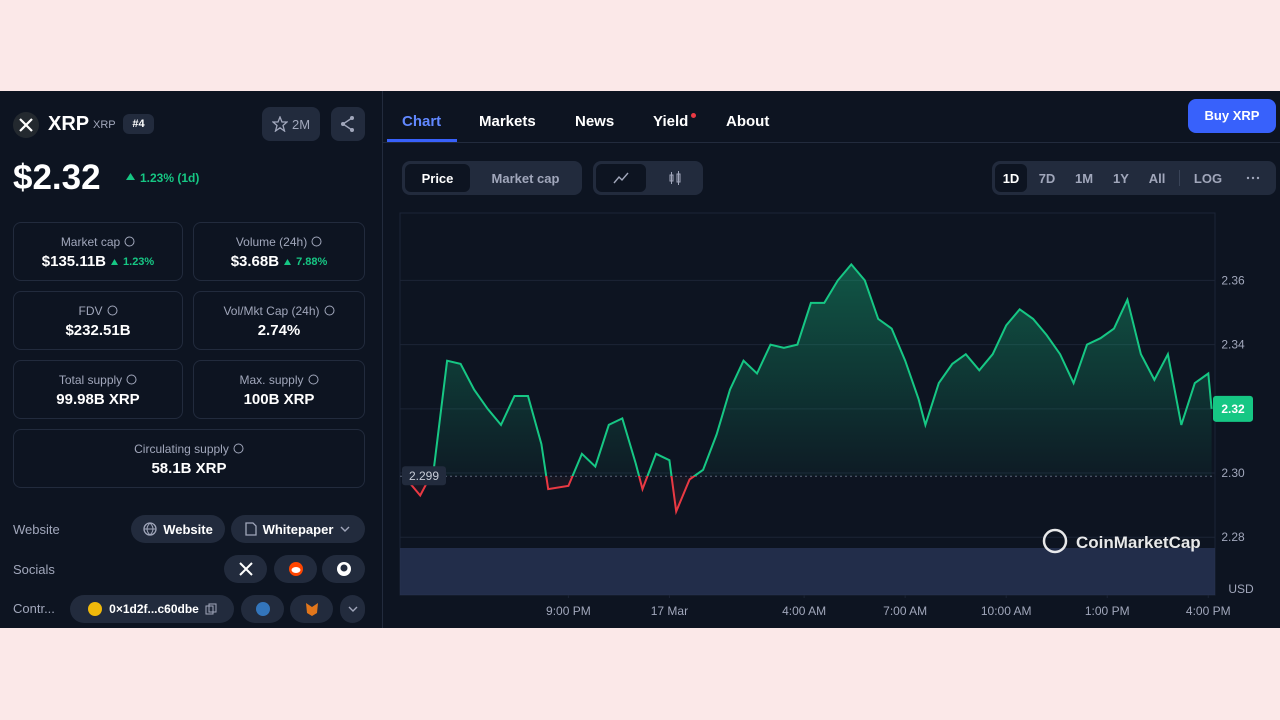 The height and width of the screenshot is (720, 1280). I want to click on social-reddit, so click(295, 569).